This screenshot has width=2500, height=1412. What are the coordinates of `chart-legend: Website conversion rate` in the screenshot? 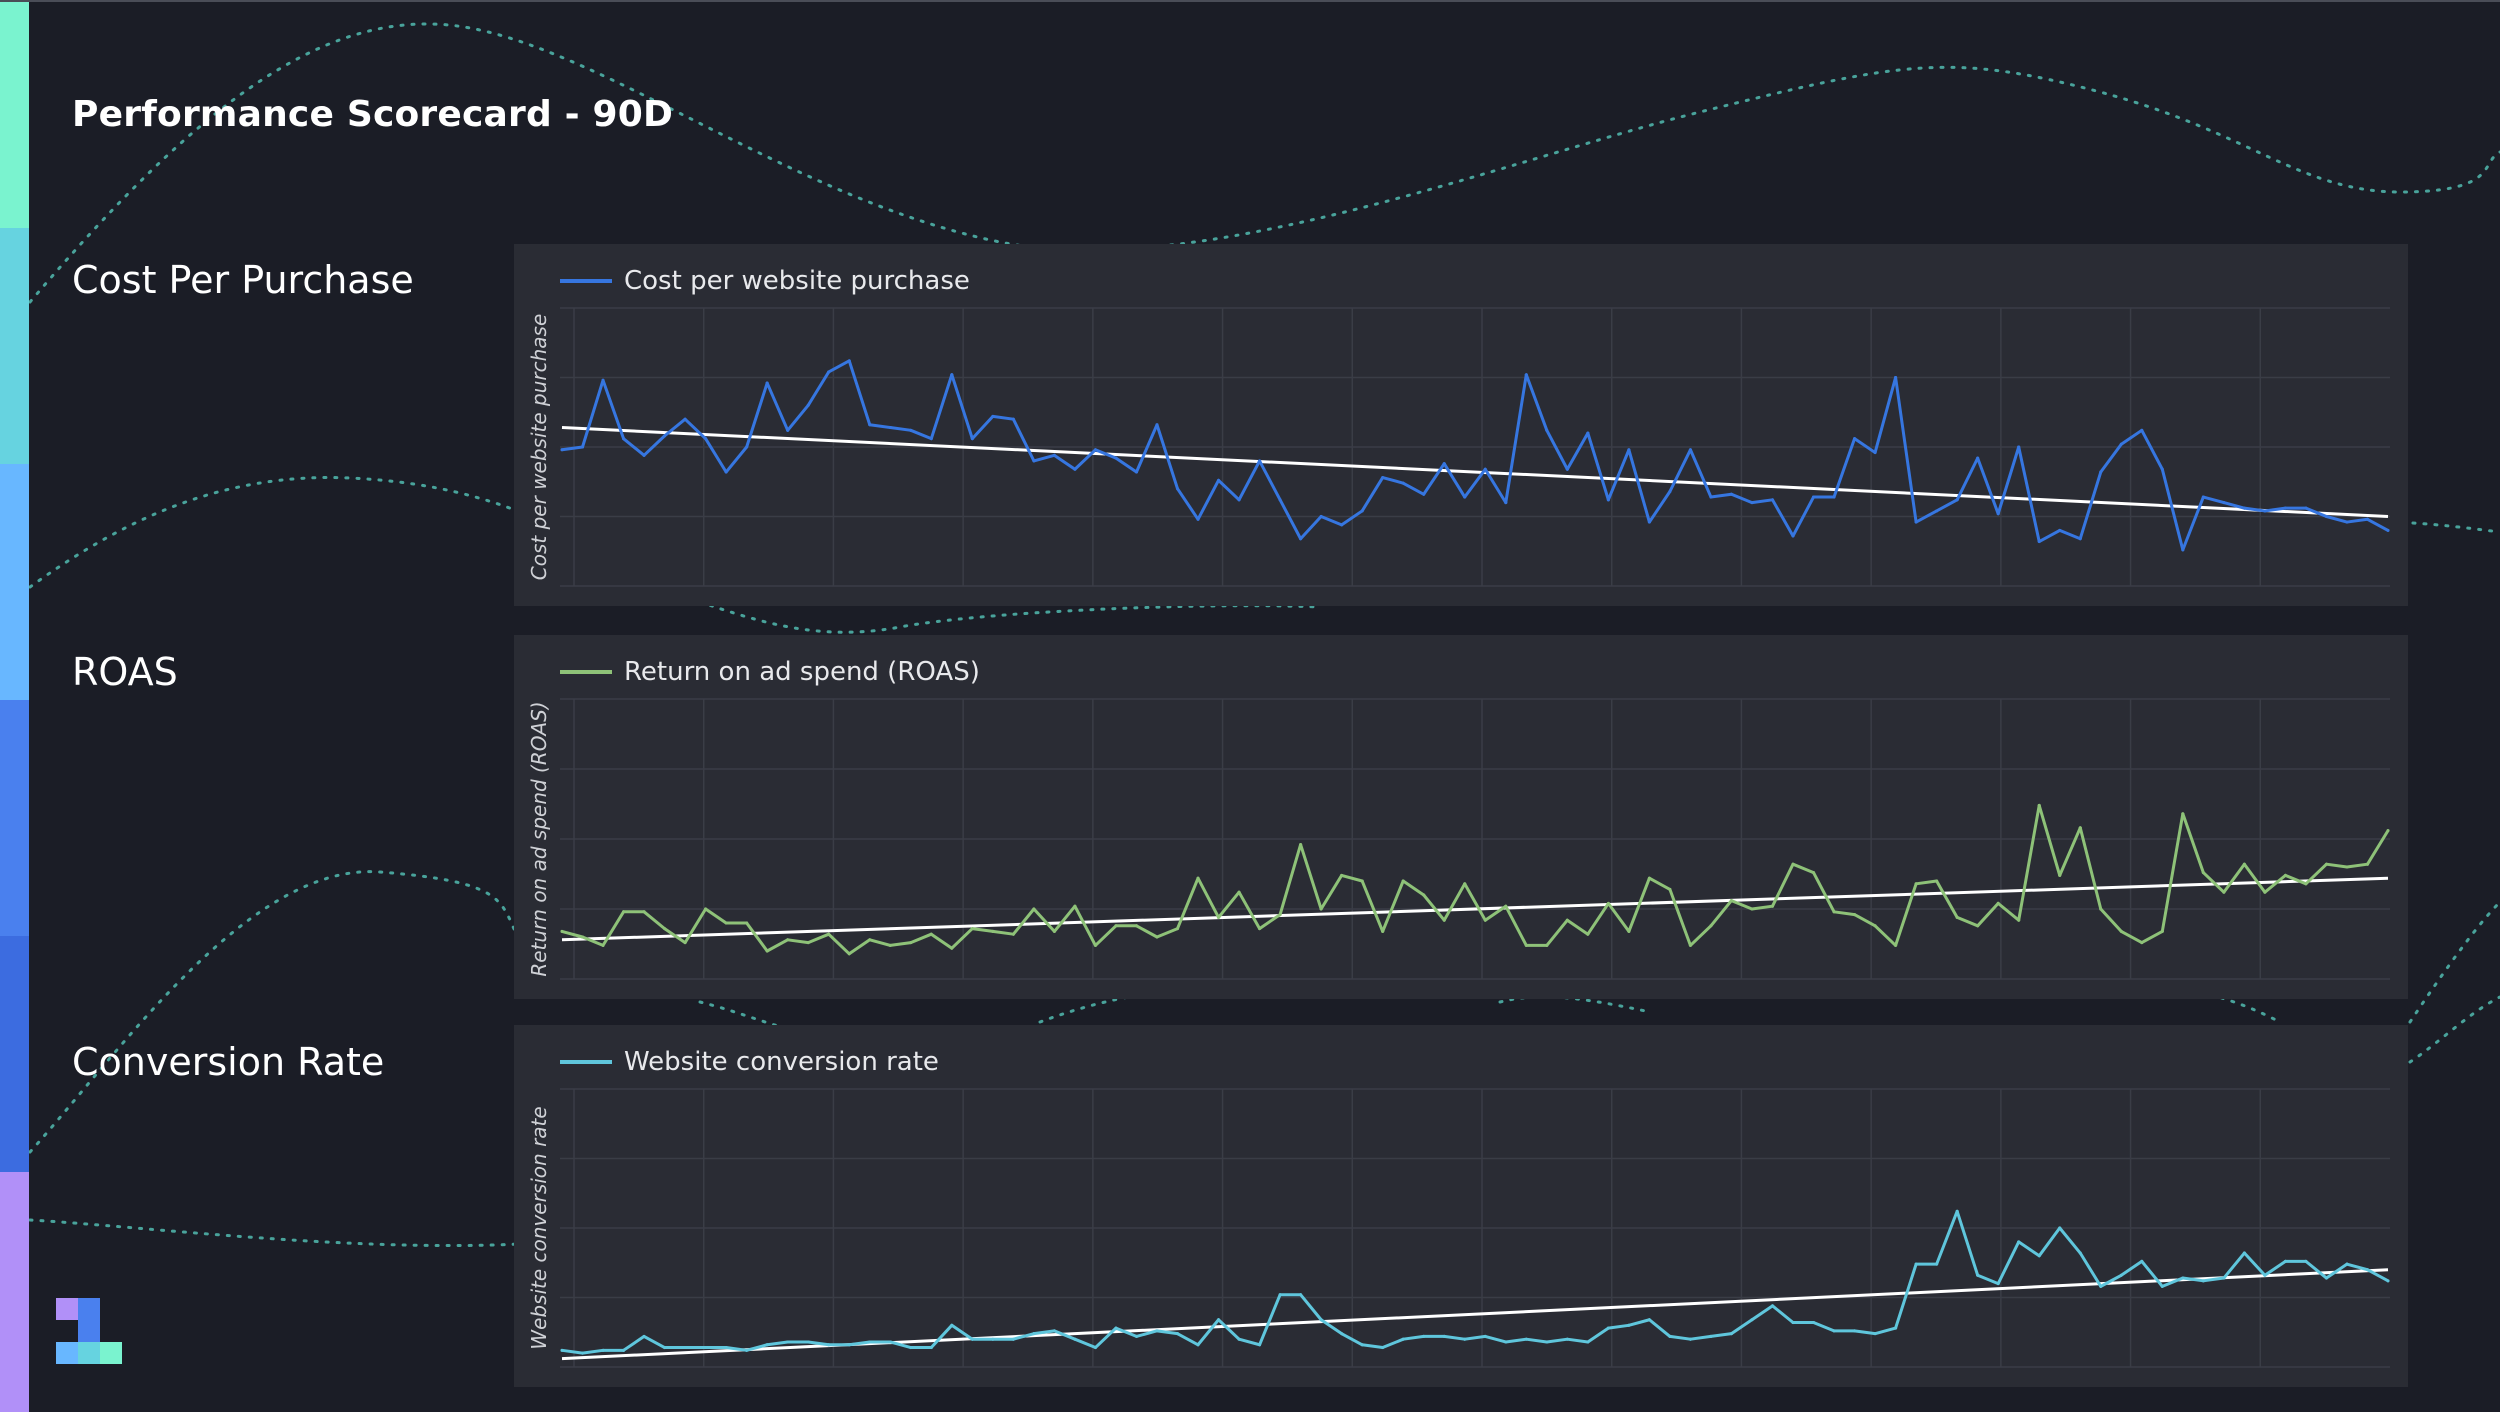 It's located at (749, 1062).